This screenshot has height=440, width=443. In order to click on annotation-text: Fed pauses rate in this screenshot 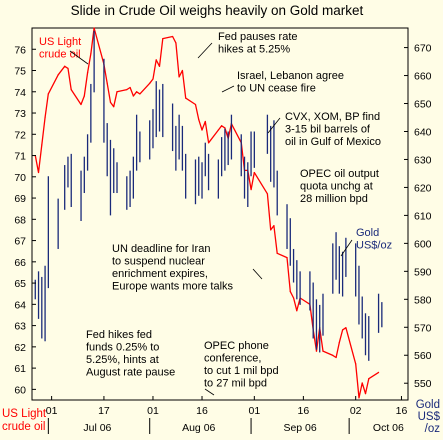, I will do `click(258, 37)`.